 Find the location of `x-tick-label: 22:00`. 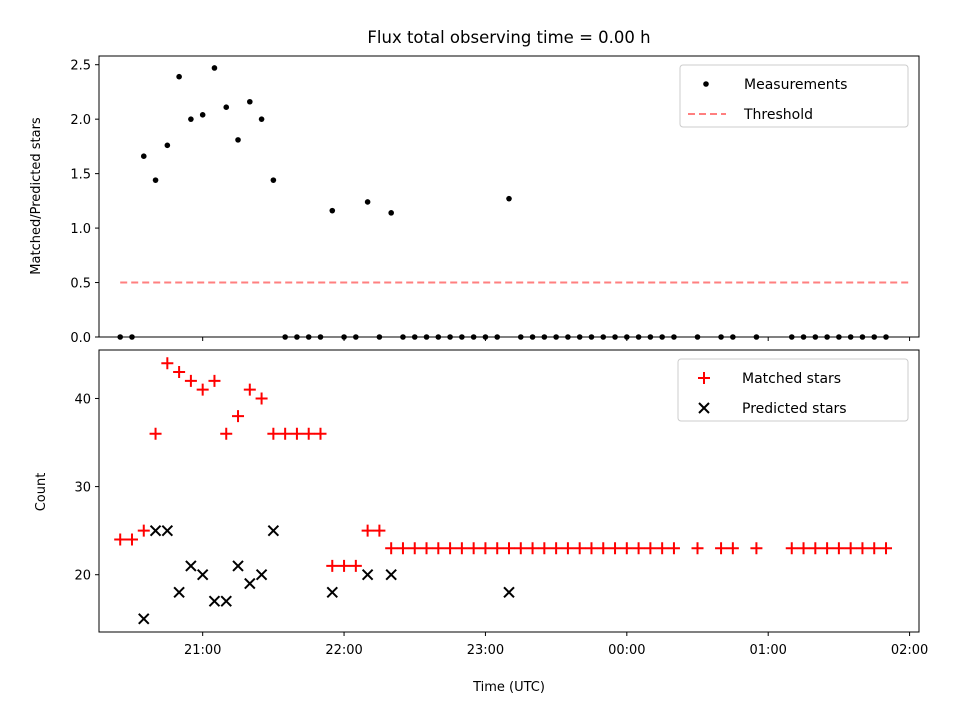

x-tick-label: 22:00 is located at coordinates (343, 650).